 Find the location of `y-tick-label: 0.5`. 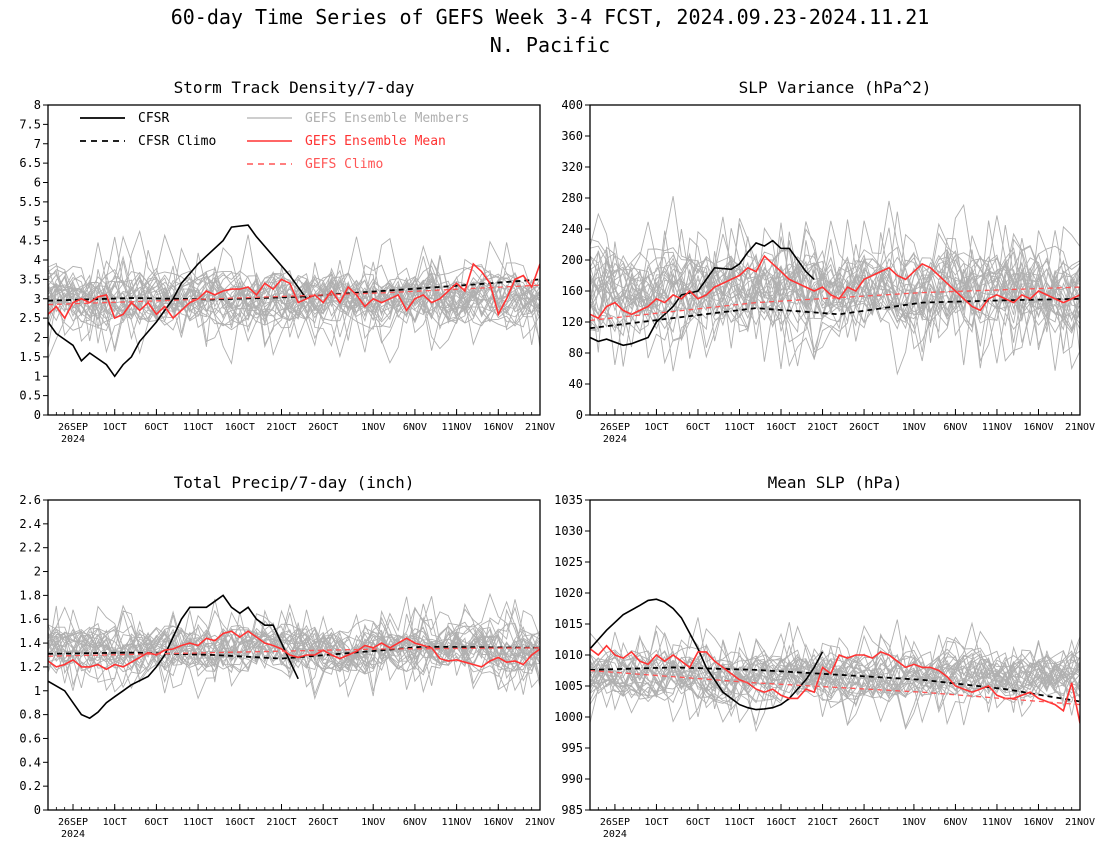

y-tick-label: 0.5 is located at coordinates (30, 396).